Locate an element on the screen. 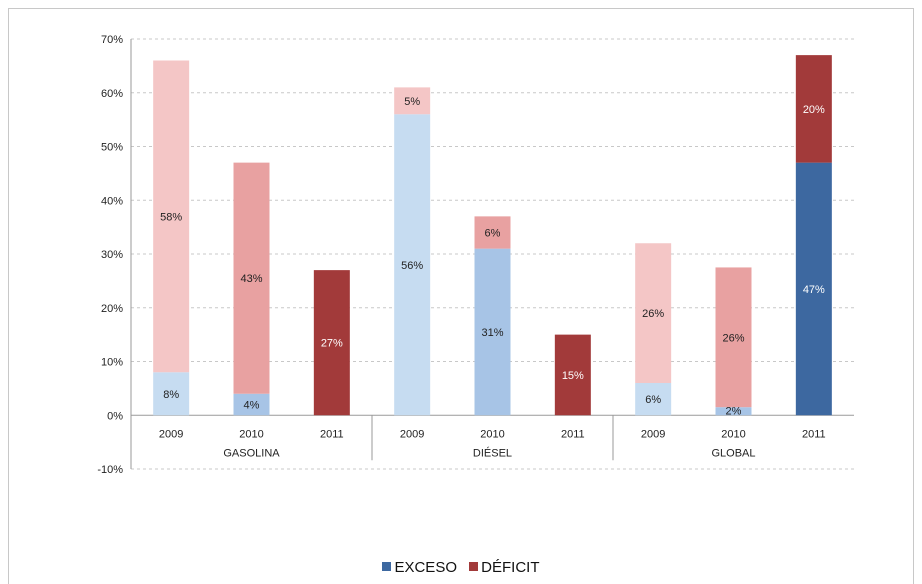 The height and width of the screenshot is (584, 922). data-label-exceso: 2% is located at coordinates (734, 411).